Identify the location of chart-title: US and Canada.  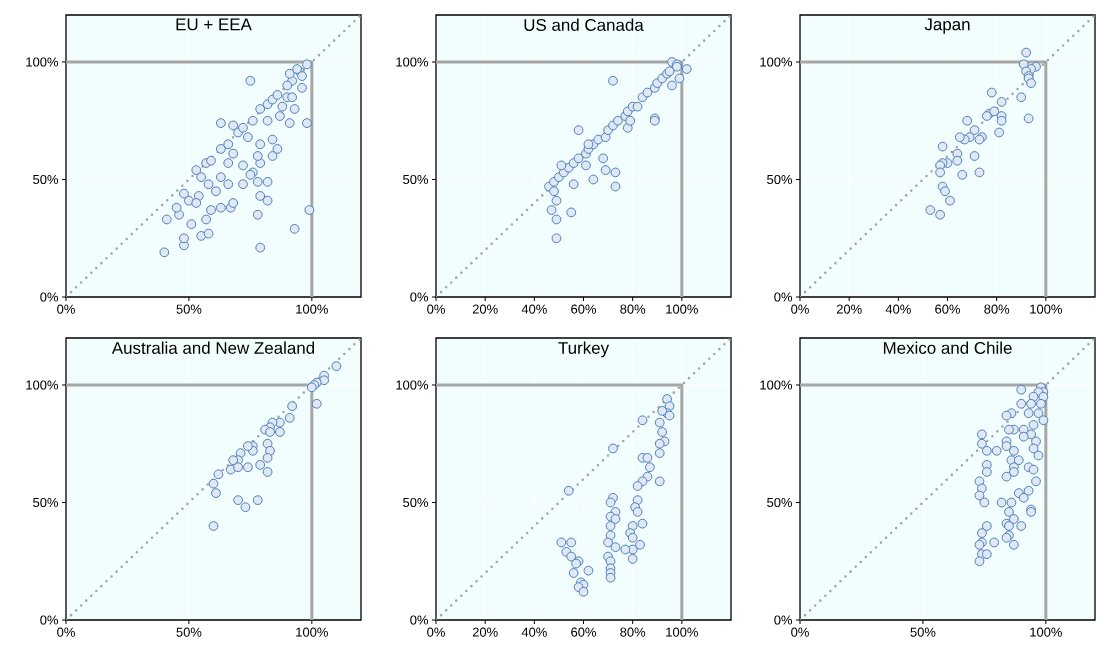
(584, 24).